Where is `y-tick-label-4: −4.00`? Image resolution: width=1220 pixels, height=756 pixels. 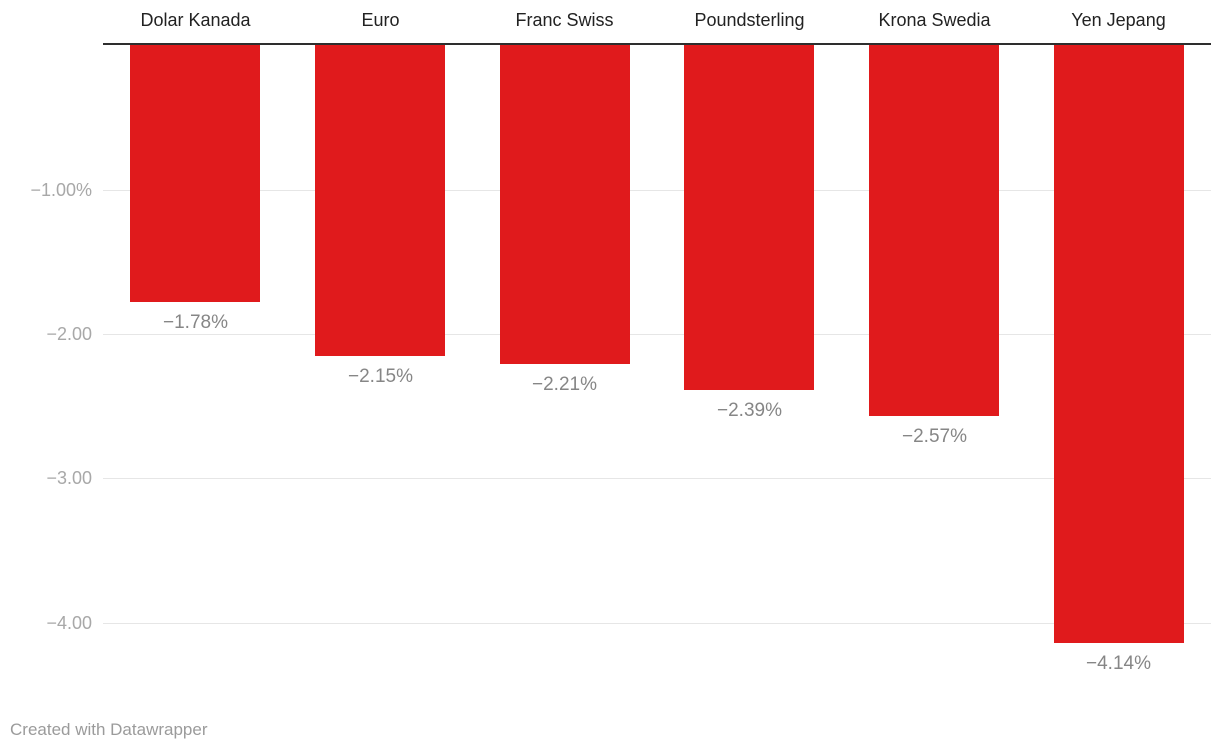 y-tick-label-4: −4.00 is located at coordinates (69, 623).